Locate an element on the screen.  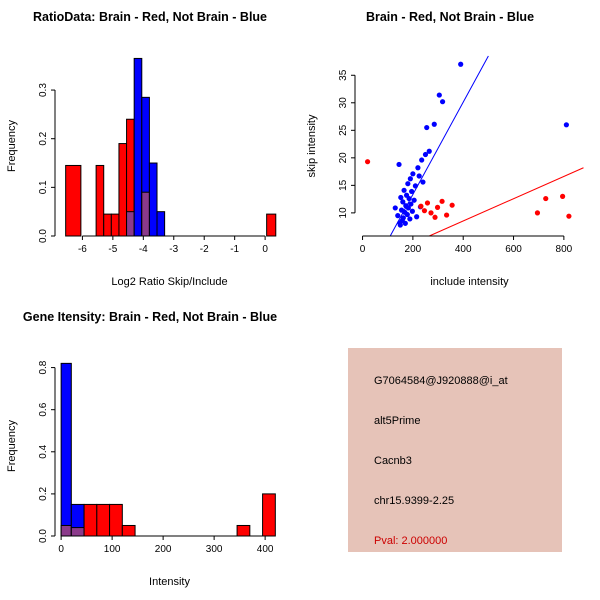
svg-text: 0.1 is located at coordinates (43, 187).